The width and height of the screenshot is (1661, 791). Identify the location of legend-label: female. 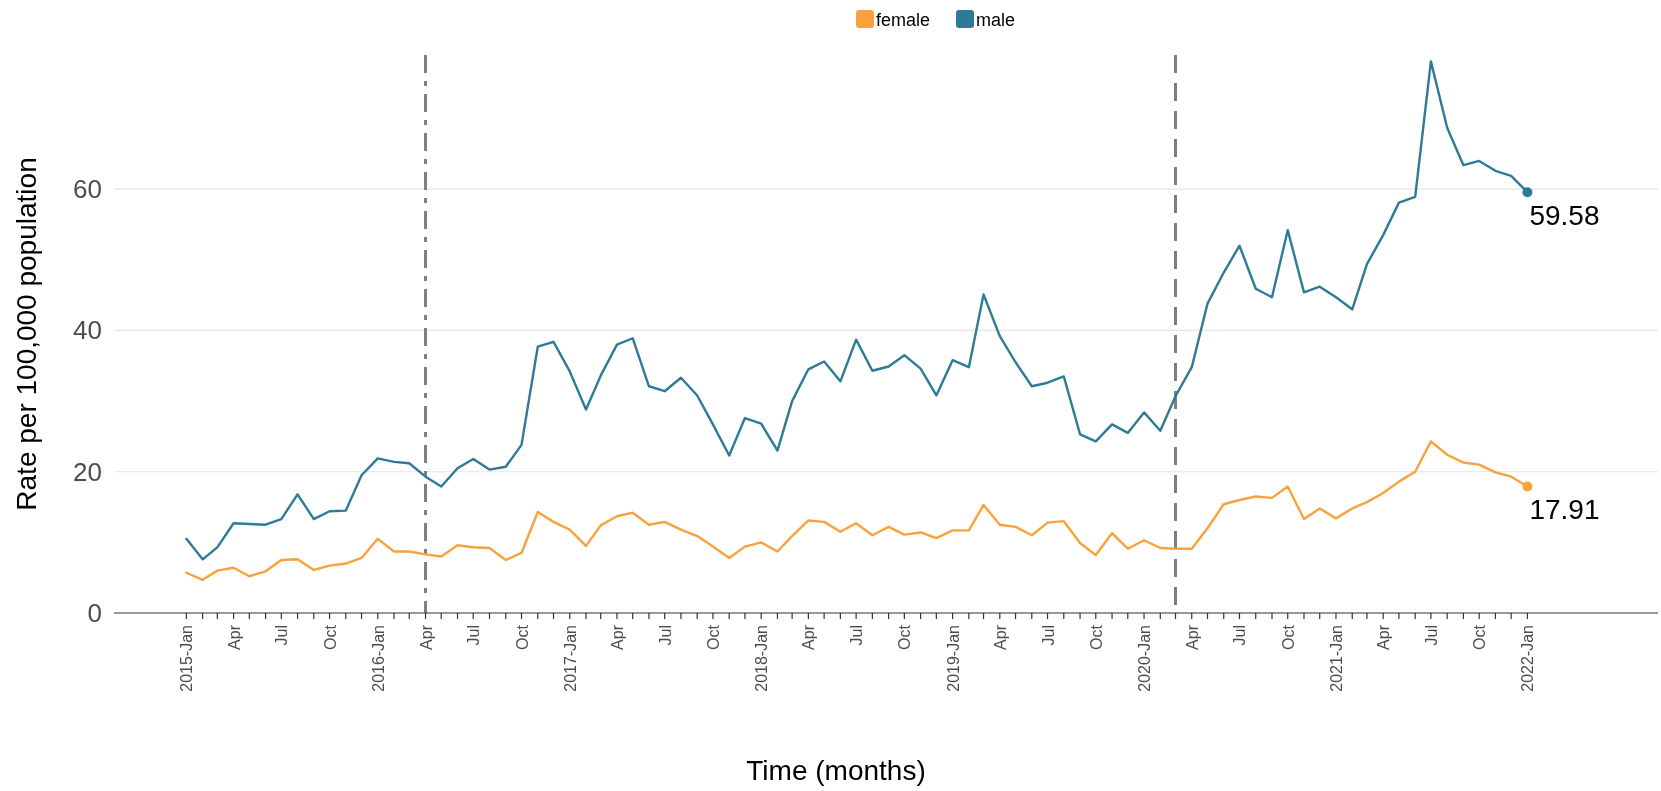
(903, 20).